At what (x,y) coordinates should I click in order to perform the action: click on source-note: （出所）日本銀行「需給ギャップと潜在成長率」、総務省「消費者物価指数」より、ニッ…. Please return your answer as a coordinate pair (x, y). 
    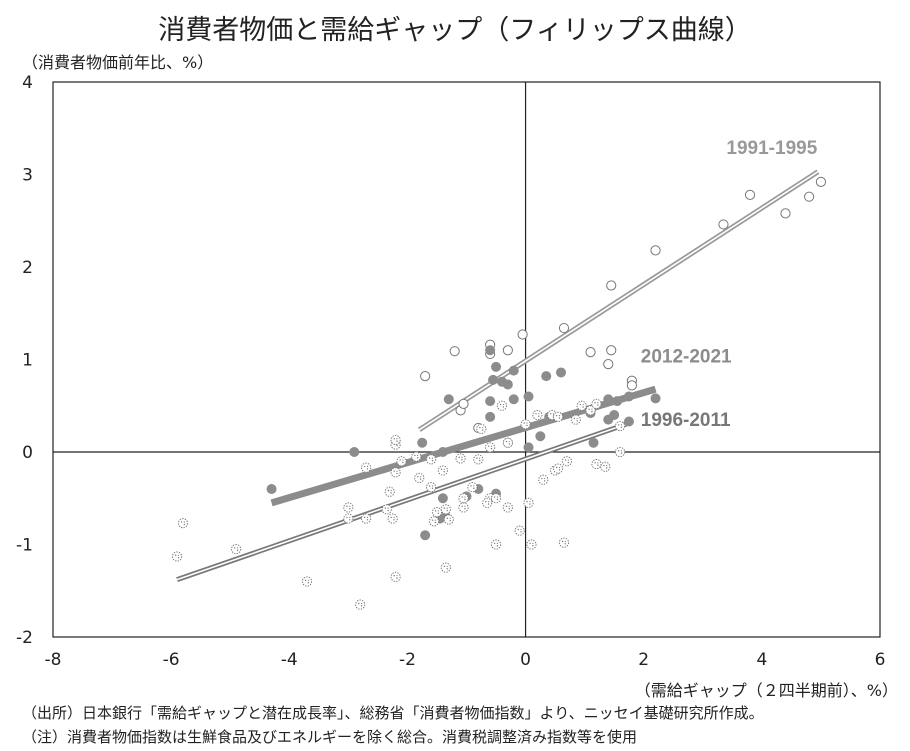
    Looking at the image, I should click on (393, 713).